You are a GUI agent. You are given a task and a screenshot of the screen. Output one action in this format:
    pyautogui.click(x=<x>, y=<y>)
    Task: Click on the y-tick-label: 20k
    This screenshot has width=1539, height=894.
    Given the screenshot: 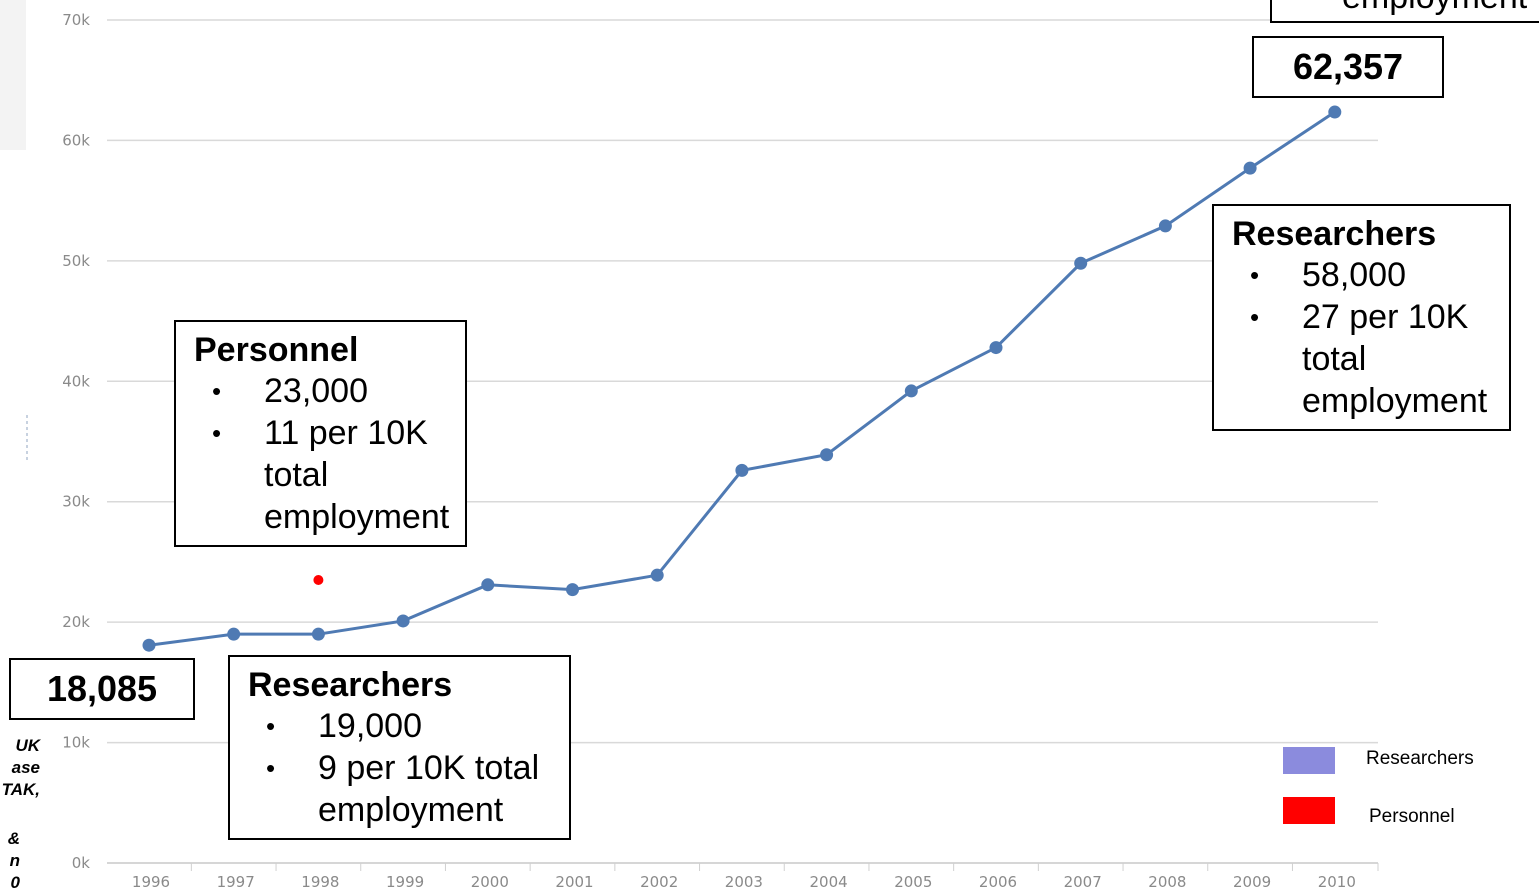 What is the action you would take?
    pyautogui.click(x=76, y=622)
    